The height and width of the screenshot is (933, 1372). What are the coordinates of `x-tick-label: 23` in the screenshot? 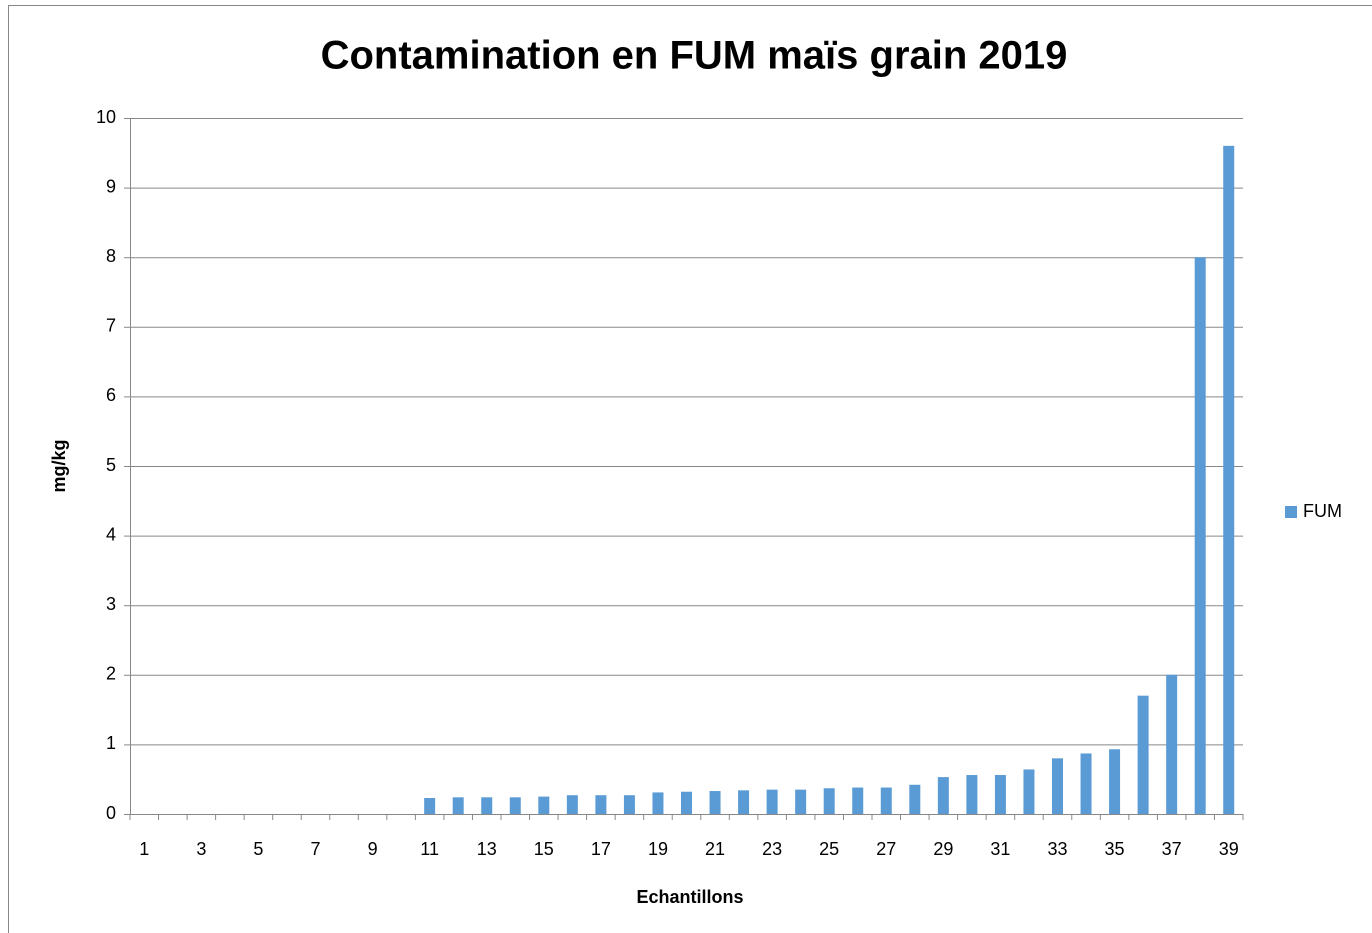 It's located at (772, 849).